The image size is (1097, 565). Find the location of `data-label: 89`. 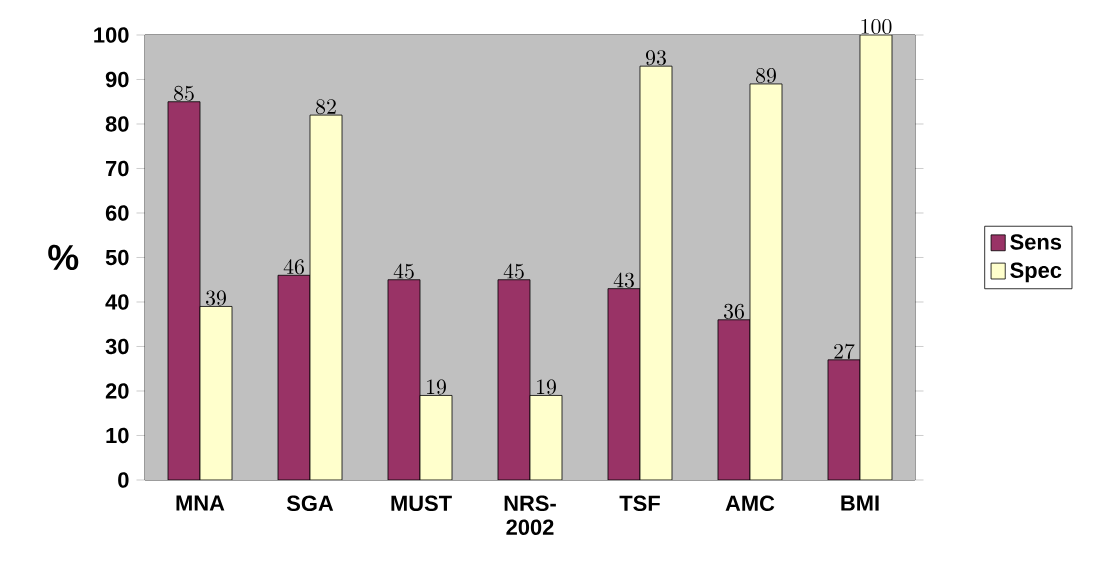

data-label: 89 is located at coordinates (765, 76).